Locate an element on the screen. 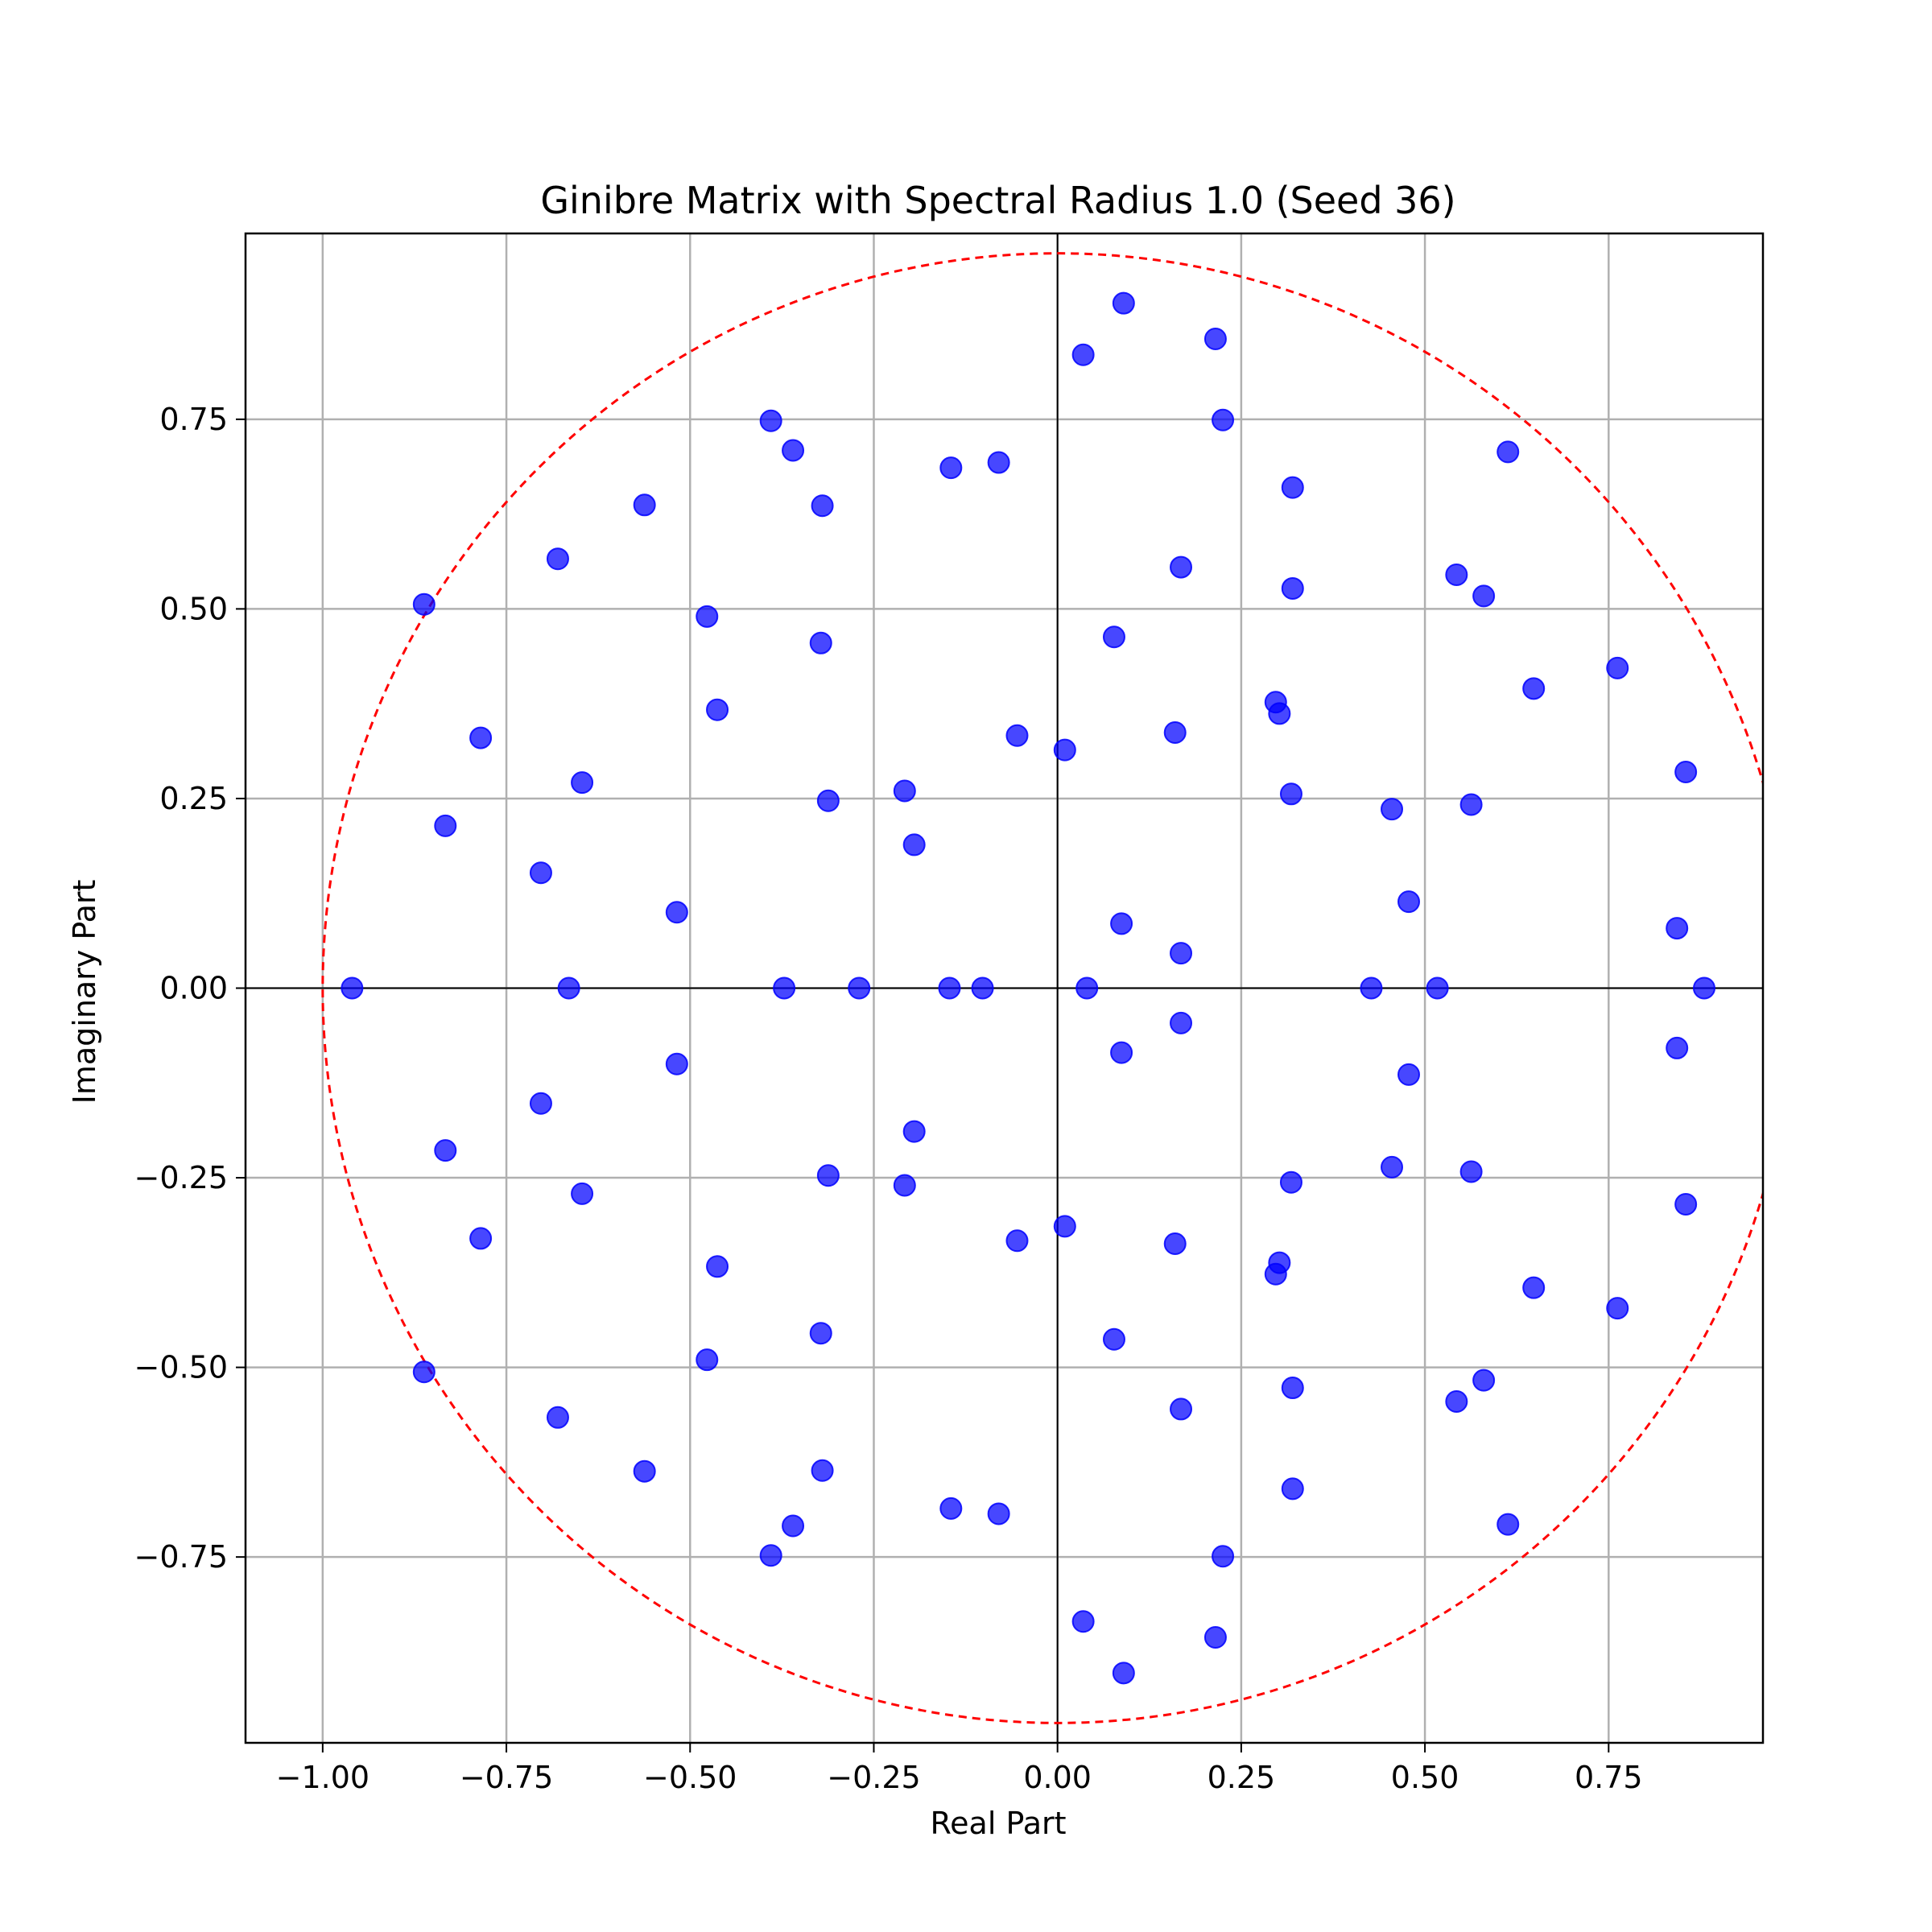 The width and height of the screenshot is (1932, 1932). y-axis-label: Imaginary Part is located at coordinates (84, 992).